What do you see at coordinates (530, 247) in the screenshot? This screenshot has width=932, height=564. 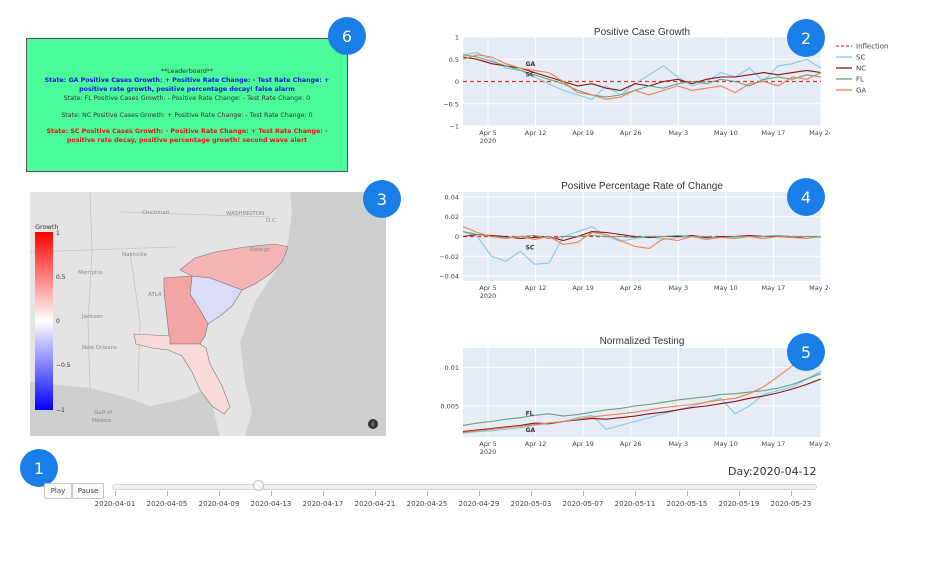 I see `annotation-label: SC` at bounding box center [530, 247].